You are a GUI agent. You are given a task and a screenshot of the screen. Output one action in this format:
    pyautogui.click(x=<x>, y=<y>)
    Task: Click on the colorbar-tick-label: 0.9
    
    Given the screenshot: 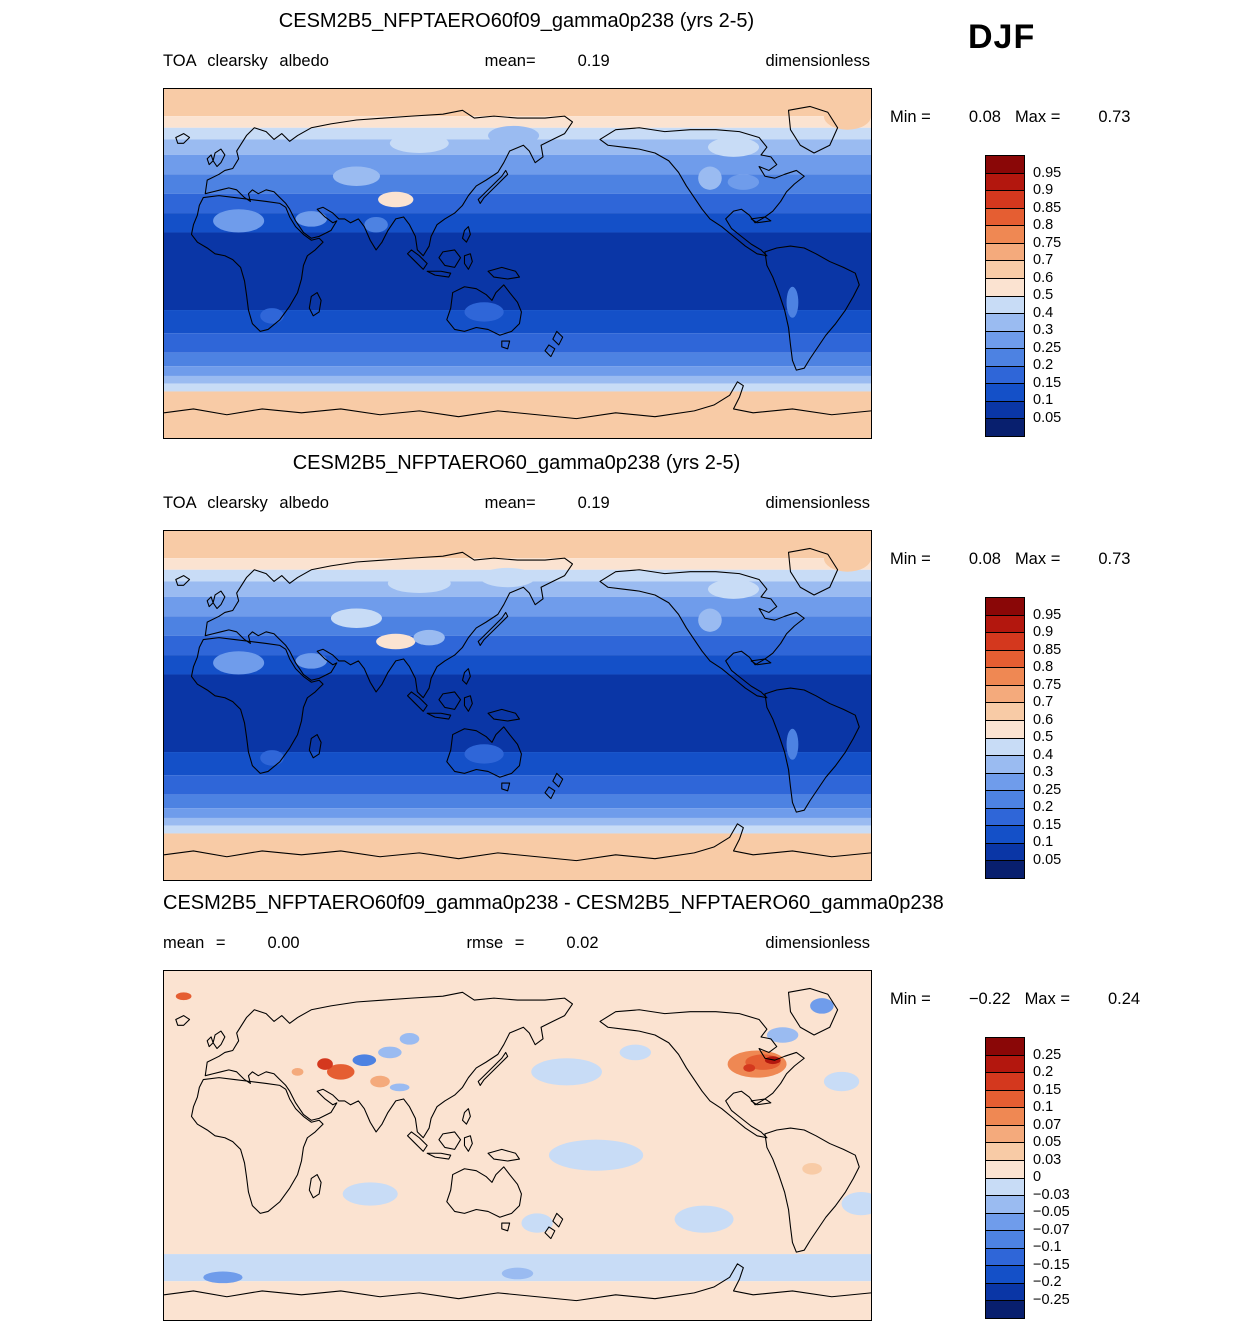 What is the action you would take?
    pyautogui.click(x=1043, y=190)
    